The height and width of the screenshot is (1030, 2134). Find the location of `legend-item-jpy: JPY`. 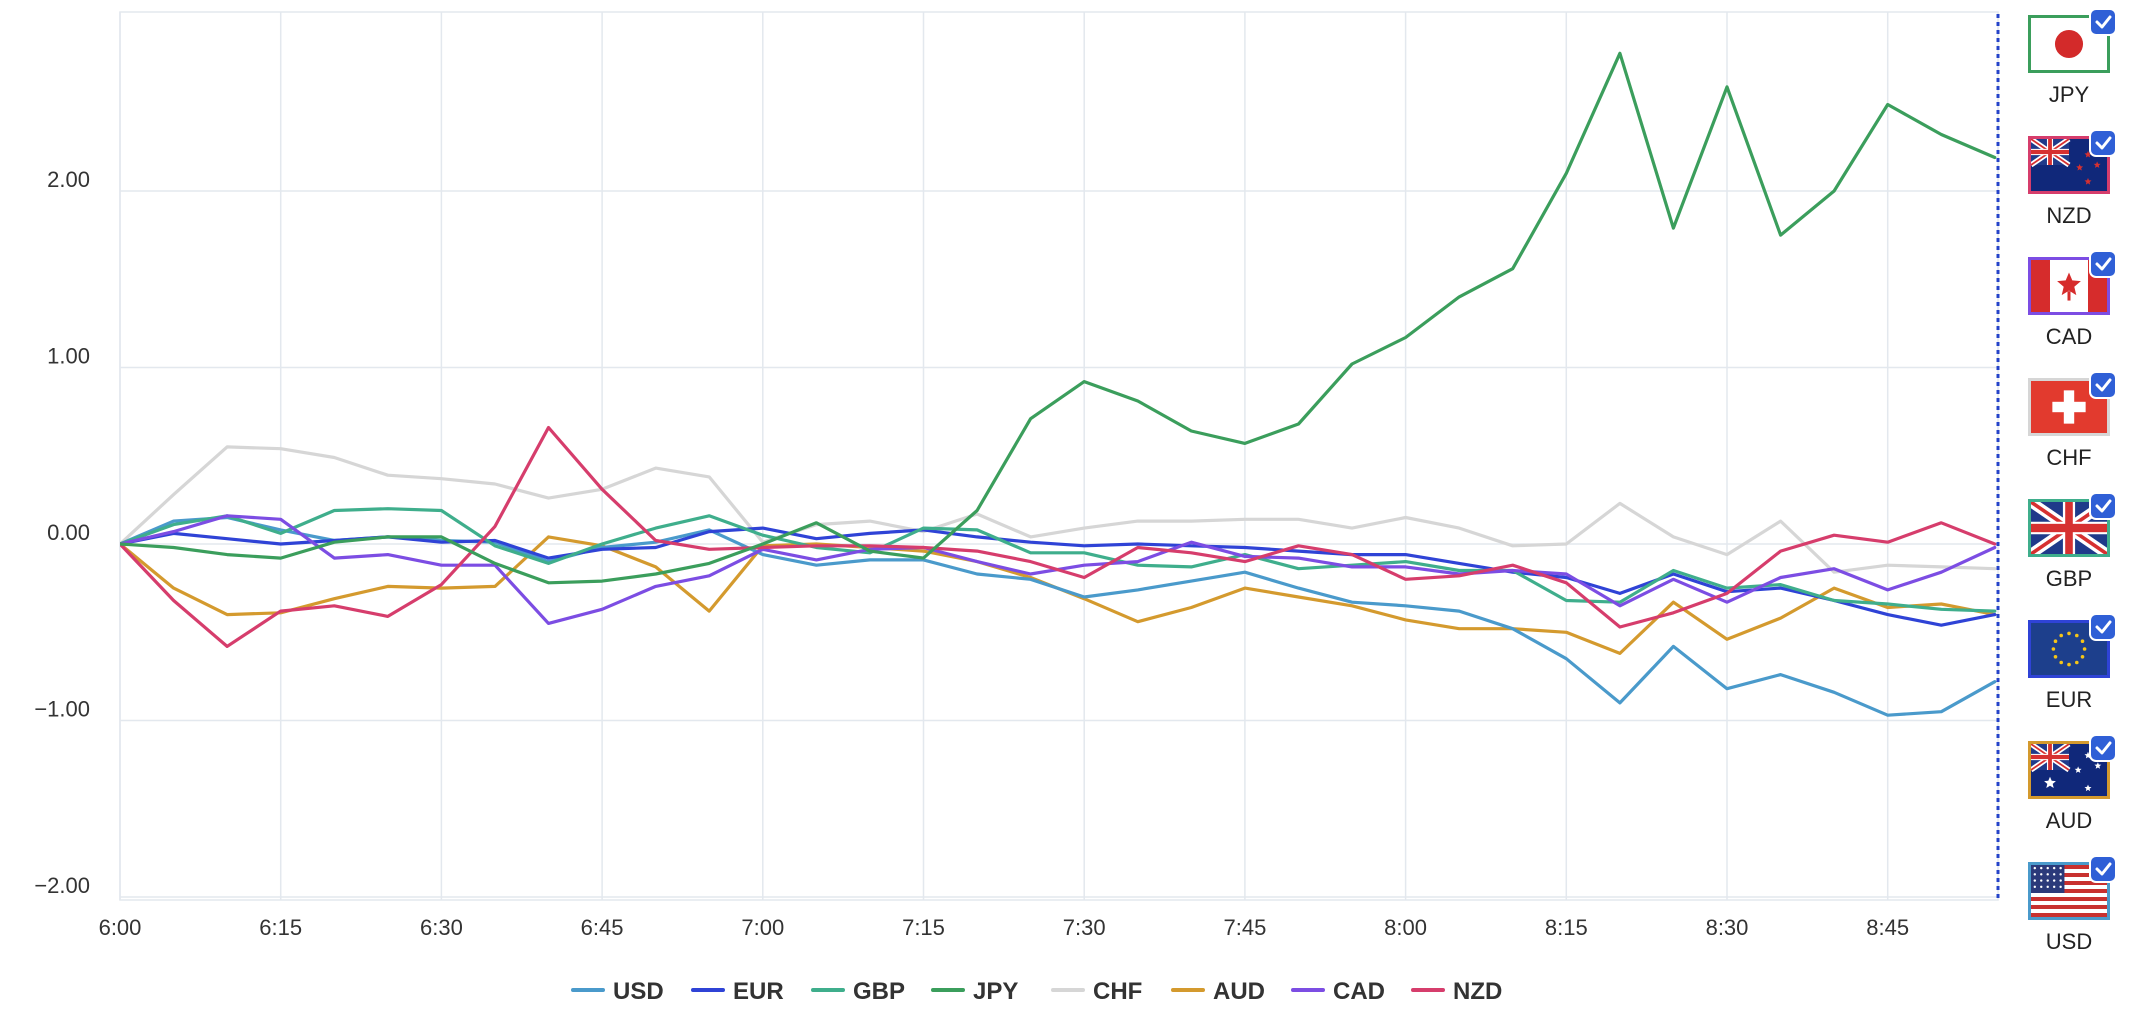

legend-item-jpy: JPY is located at coordinates (974, 991).